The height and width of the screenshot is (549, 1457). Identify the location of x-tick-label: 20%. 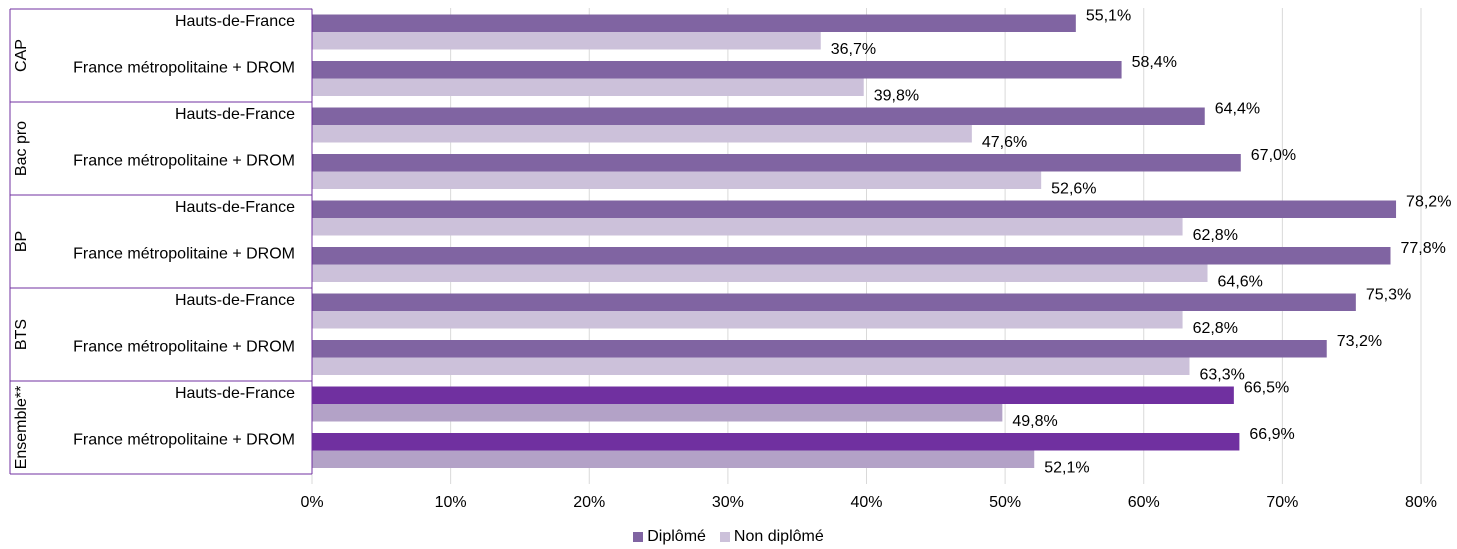
(589, 502).